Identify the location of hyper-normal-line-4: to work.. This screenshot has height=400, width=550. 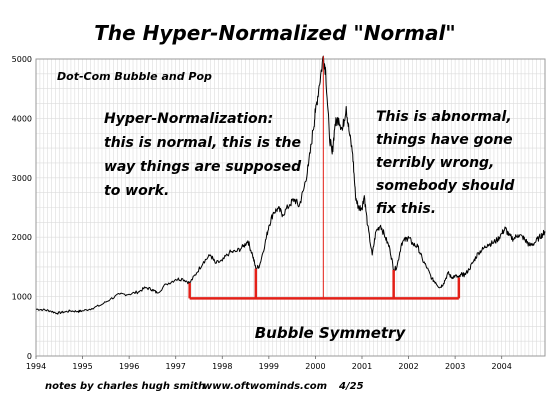
(136, 191).